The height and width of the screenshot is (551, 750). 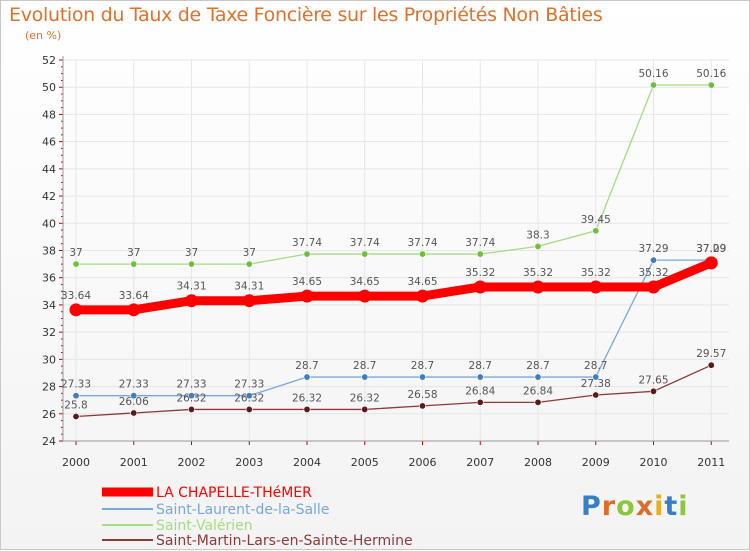 I want to click on y-tick-label: 30, so click(x=49, y=359).